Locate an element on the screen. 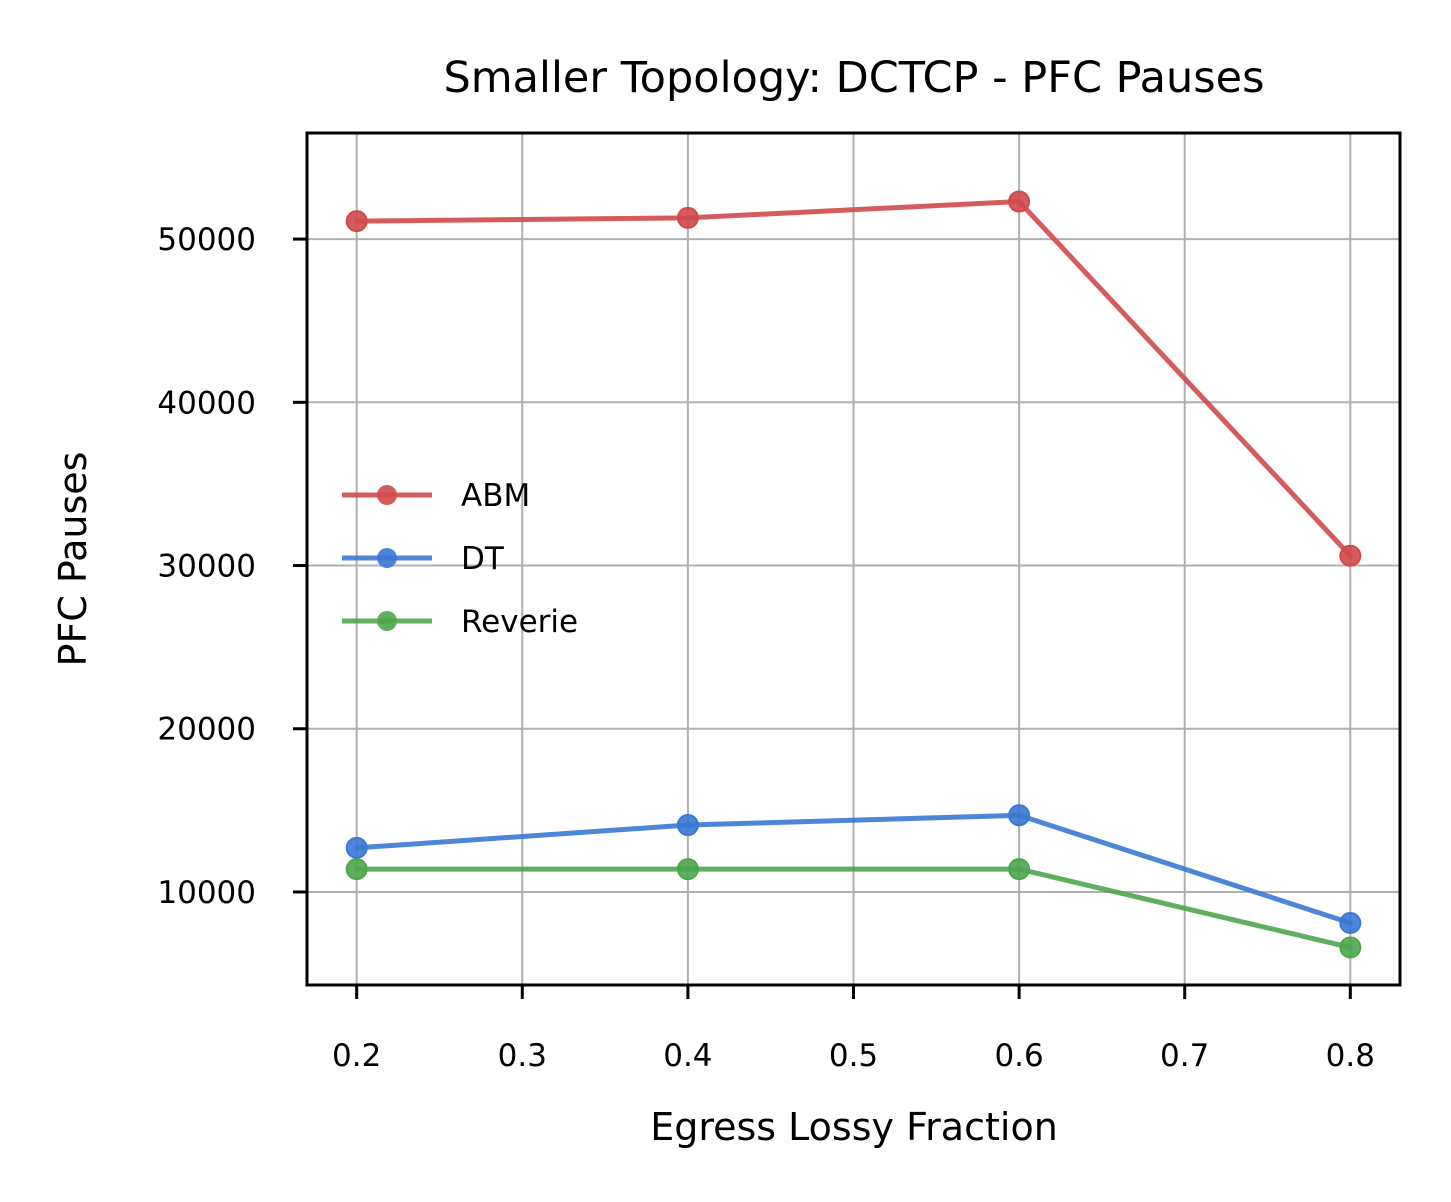 This screenshot has width=1451, height=1202. y-tick-label: 40000 is located at coordinates (206, 403).